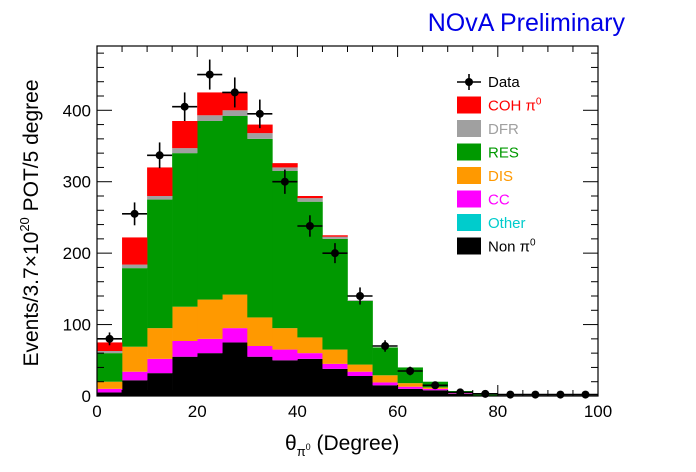 The image size is (696, 472). What do you see at coordinates (504, 82) in the screenshot?
I see `legend-label-data: Data` at bounding box center [504, 82].